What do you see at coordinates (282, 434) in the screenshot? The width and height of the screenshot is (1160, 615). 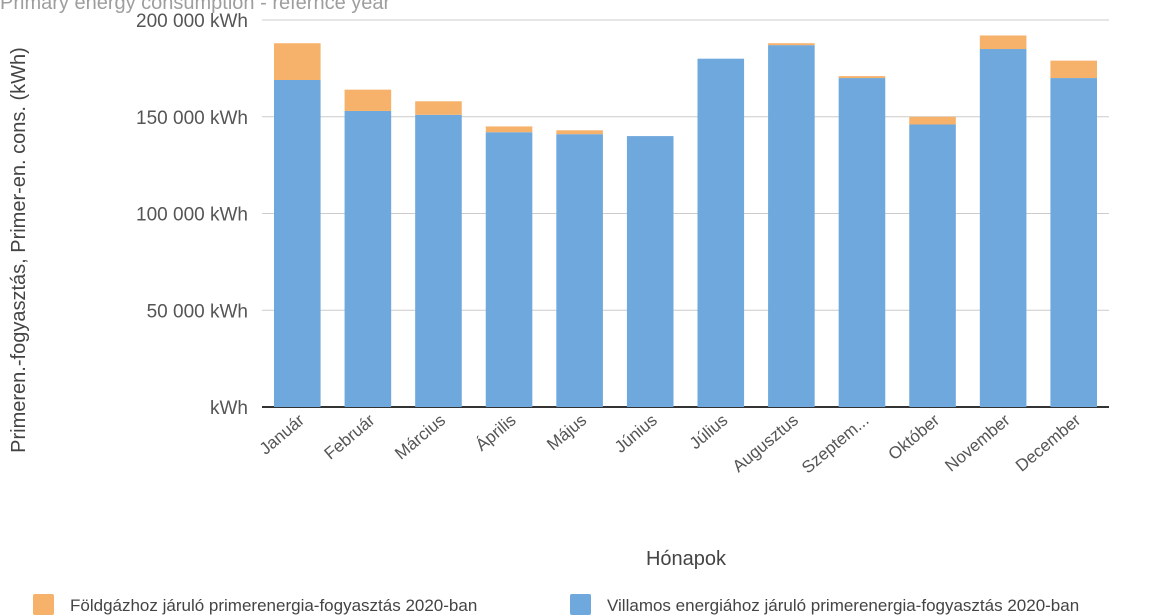 I see `x-tick-label: Január` at bounding box center [282, 434].